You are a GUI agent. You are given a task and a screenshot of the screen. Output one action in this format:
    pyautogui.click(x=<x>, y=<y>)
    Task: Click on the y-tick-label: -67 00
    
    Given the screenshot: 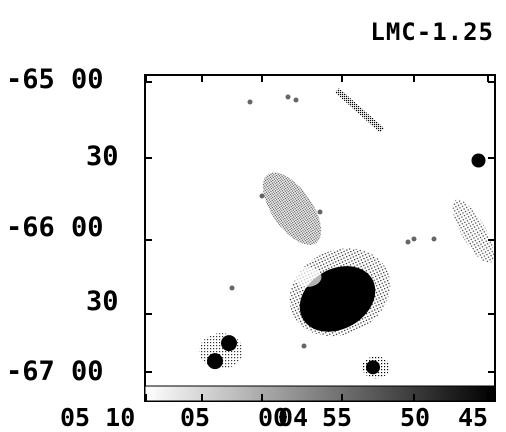 What is the action you would take?
    pyautogui.click(x=55, y=371)
    